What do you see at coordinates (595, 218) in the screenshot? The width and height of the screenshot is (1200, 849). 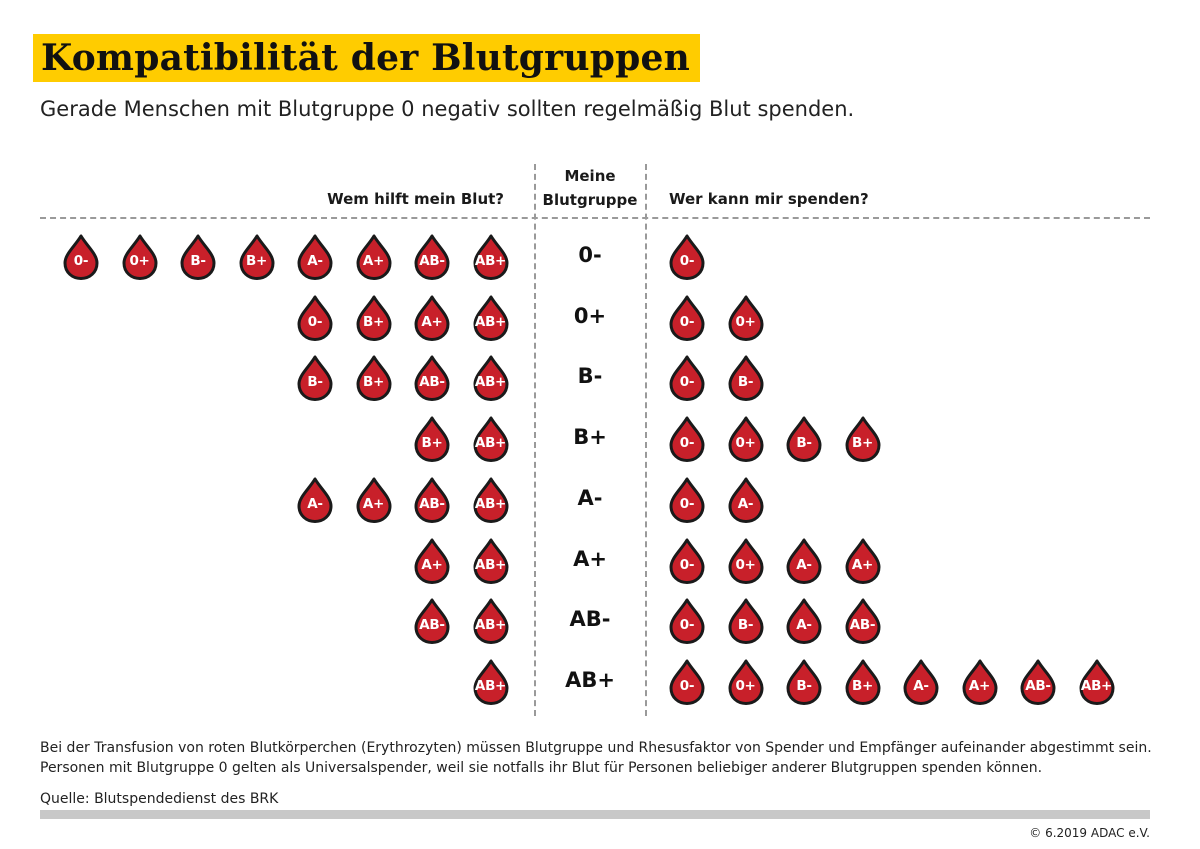 I see `header-divider` at bounding box center [595, 218].